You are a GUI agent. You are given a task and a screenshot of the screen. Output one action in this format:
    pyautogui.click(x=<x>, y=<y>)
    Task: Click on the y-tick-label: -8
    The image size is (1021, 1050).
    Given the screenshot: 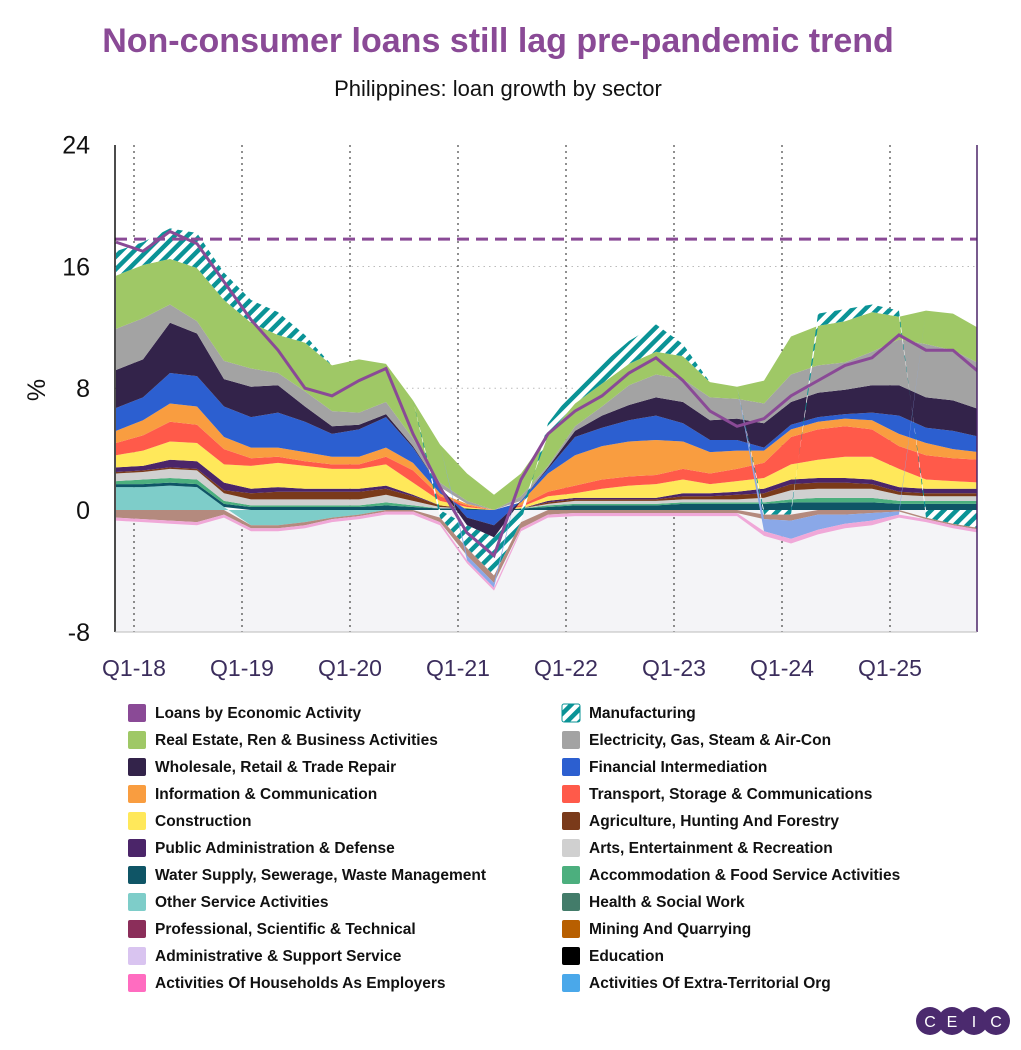 What is the action you would take?
    pyautogui.click(x=79, y=633)
    